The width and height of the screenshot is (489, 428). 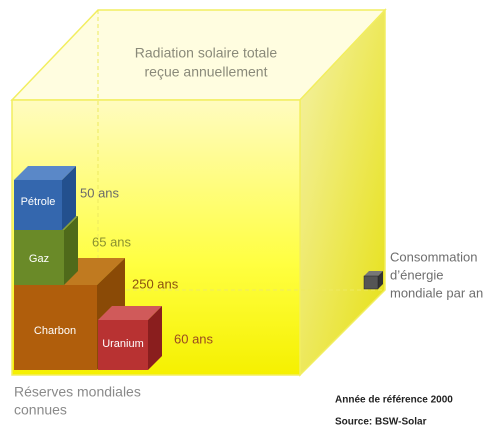 What do you see at coordinates (194, 338) in the screenshot?
I see `block-duration: 60 ans` at bounding box center [194, 338].